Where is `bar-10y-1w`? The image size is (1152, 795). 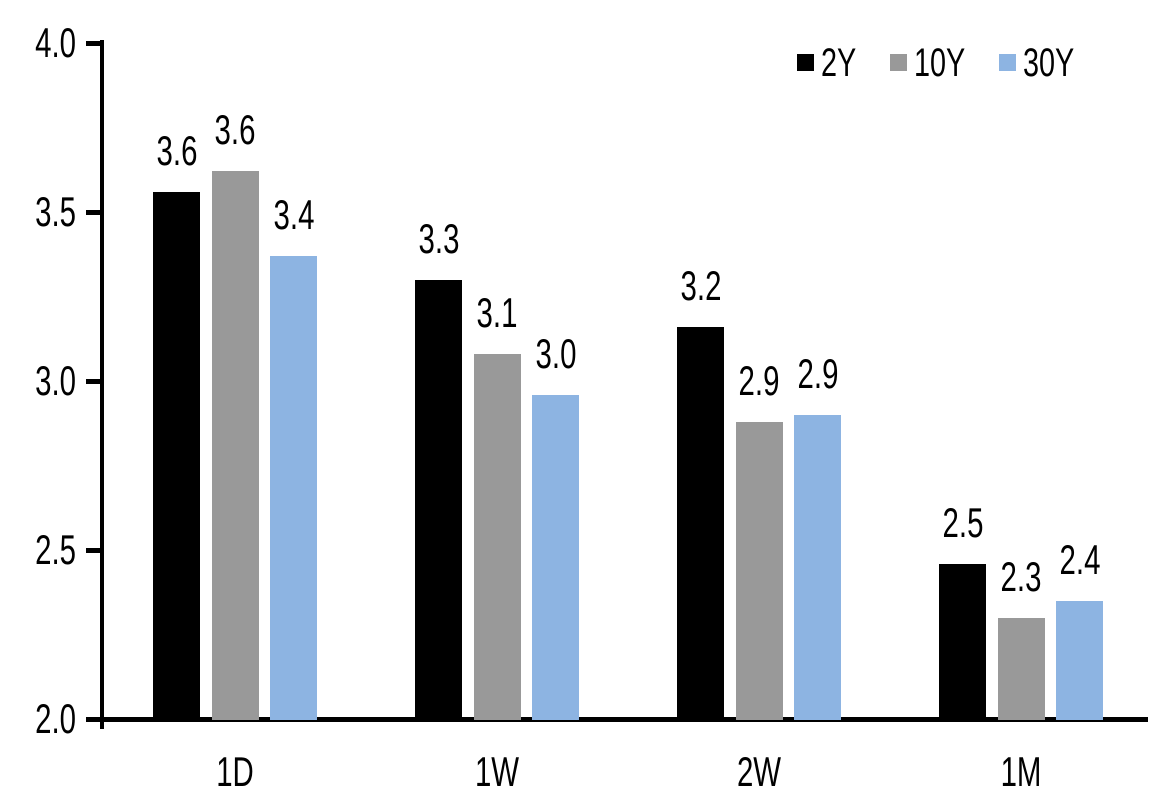
bar-10y-1w is located at coordinates (497, 536).